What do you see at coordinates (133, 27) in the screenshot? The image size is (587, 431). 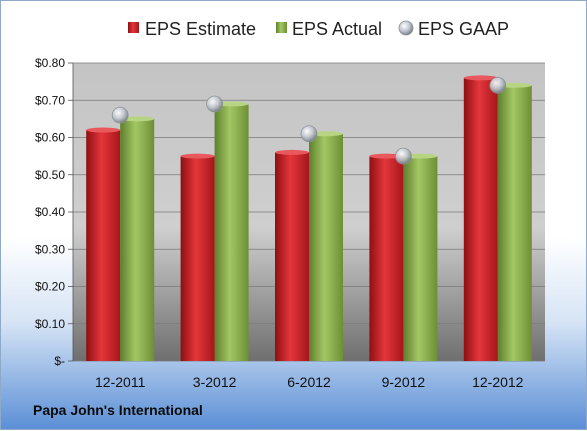 I see `legend-swatch-estimate` at bounding box center [133, 27].